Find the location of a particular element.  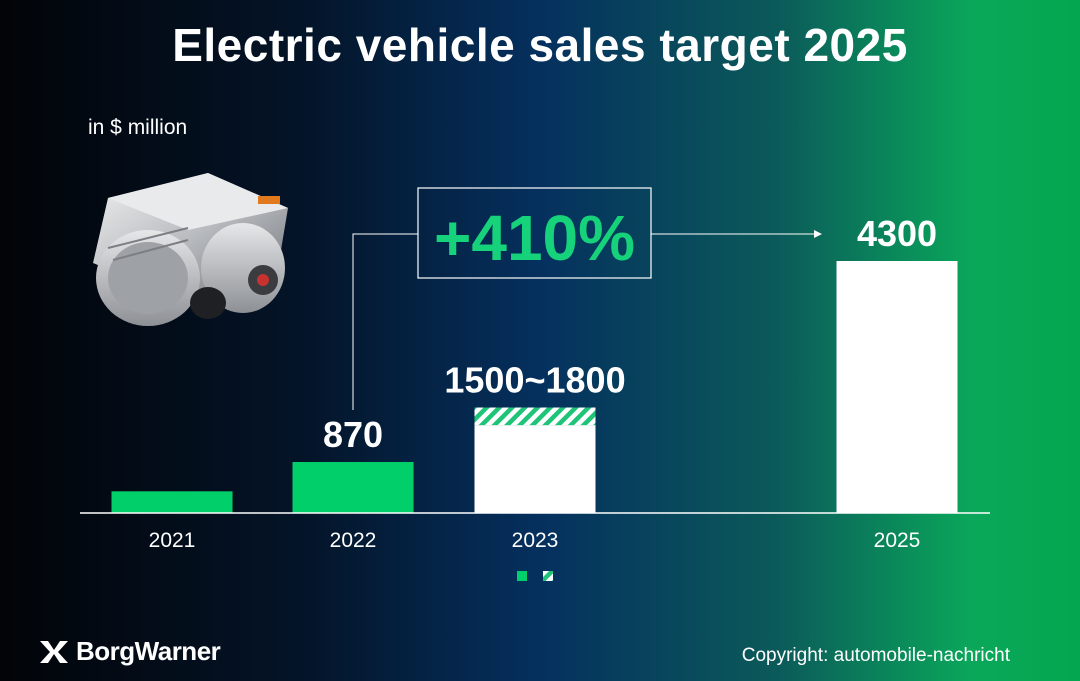

bar-2022 is located at coordinates (353, 487).